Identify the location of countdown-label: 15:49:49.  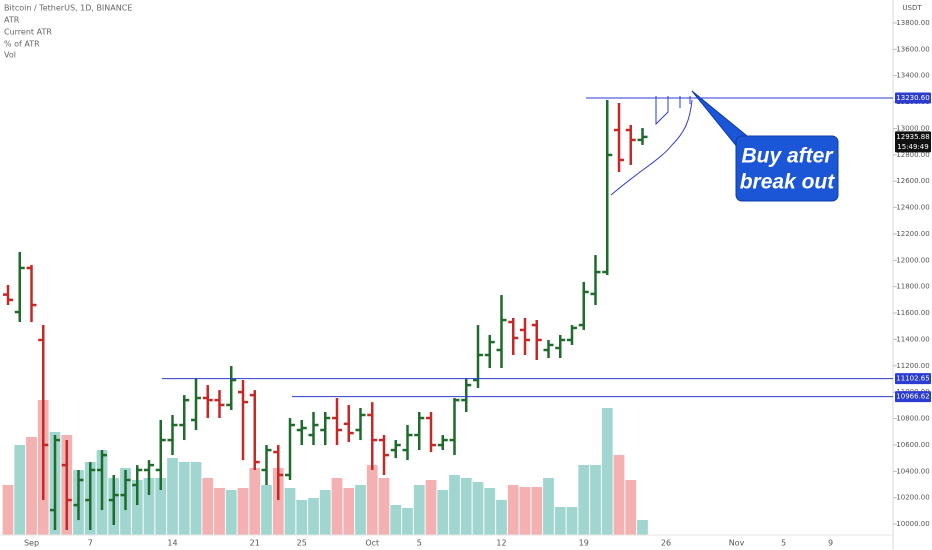
(912, 147).